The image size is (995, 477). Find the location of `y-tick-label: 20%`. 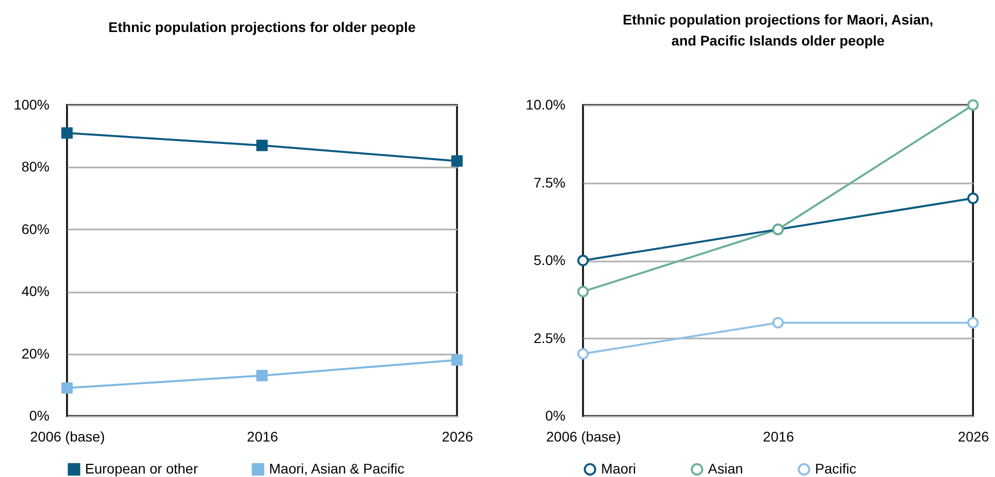

y-tick-label: 20% is located at coordinates (35, 353).